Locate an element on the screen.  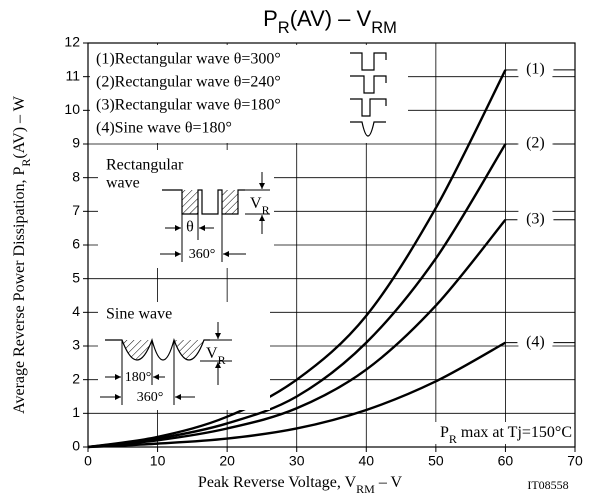
text-part: P is located at coordinates (444, 432).